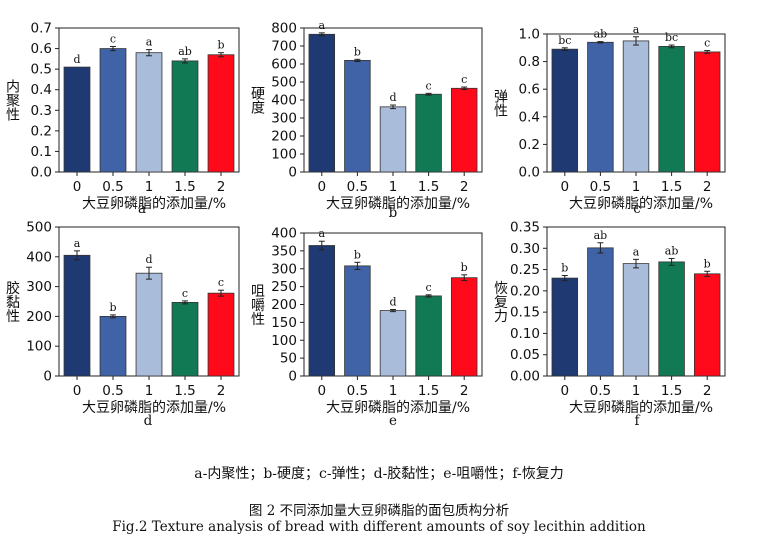  What do you see at coordinates (322, 233) in the screenshot?
I see `significance-letter-e-0: a` at bounding box center [322, 233].